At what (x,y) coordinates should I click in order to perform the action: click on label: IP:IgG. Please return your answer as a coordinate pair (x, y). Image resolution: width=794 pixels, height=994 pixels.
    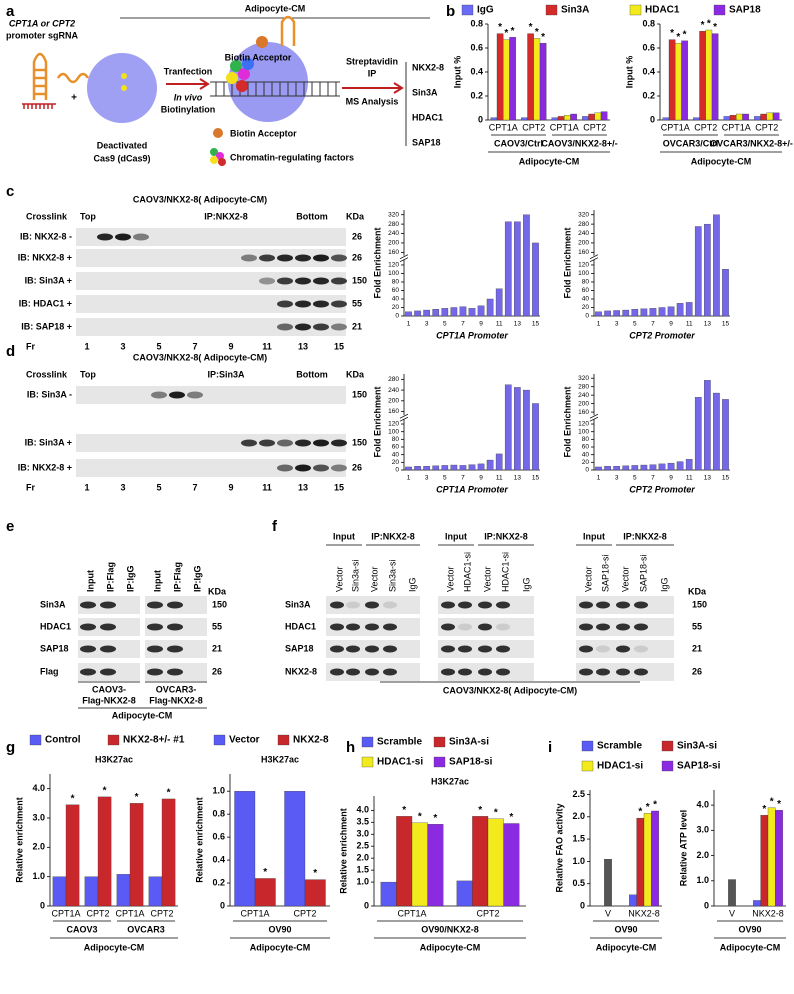
    Looking at the image, I should click on (130, 579).